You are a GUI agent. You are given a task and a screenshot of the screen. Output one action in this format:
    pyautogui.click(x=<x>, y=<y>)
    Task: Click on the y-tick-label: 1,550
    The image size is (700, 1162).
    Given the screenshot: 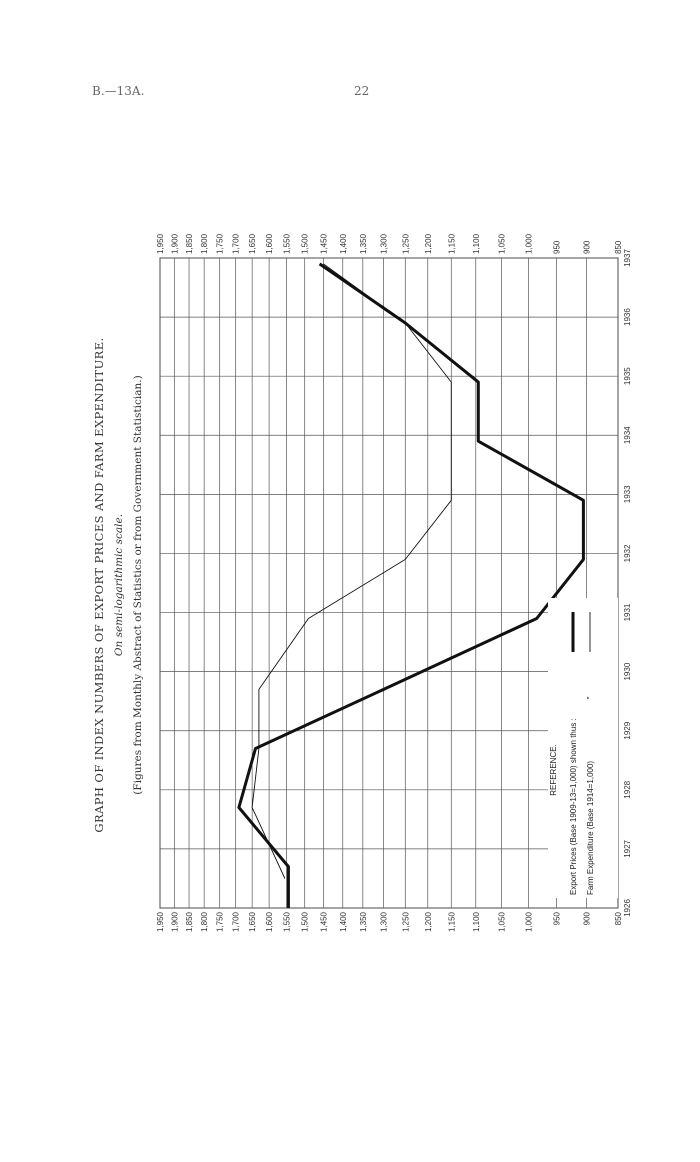 What is the action you would take?
    pyautogui.click(x=287, y=921)
    